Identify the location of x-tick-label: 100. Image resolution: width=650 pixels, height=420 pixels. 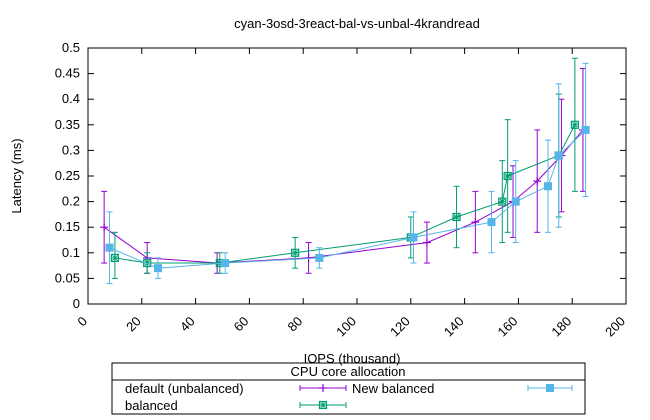
(346, 327).